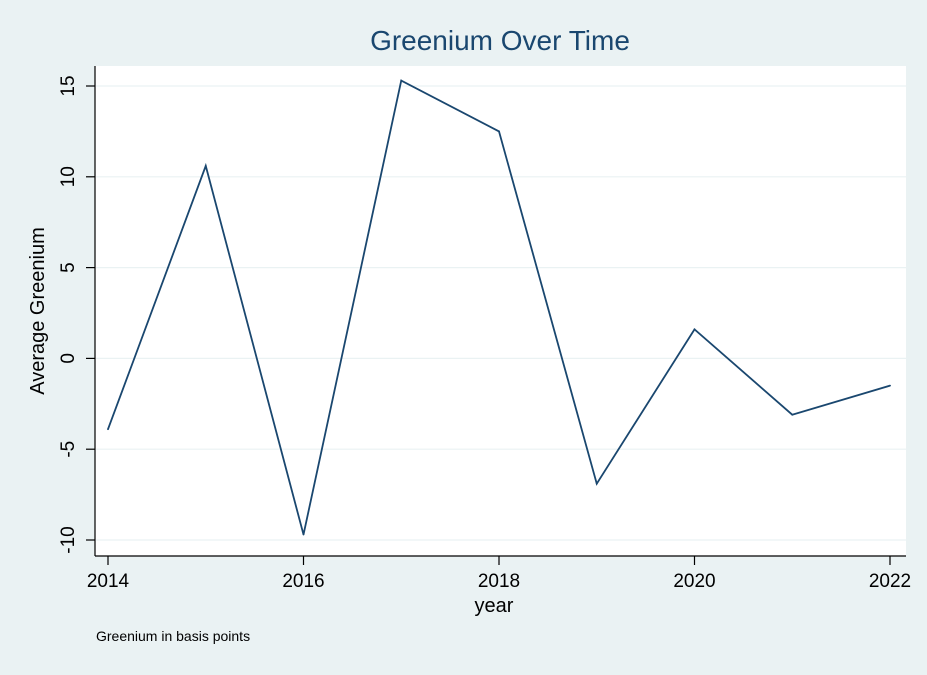  What do you see at coordinates (68, 358) in the screenshot?
I see `y-tick-label: 0` at bounding box center [68, 358].